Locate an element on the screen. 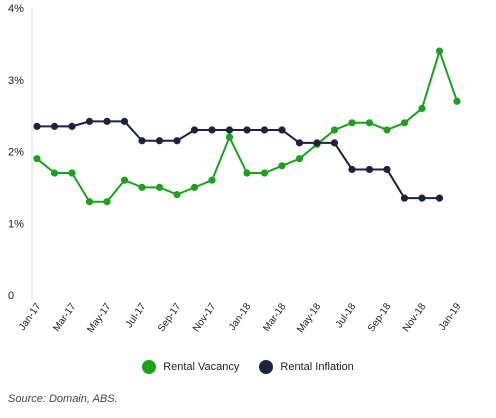  legend-label-rental-inflation: Rental Inflation is located at coordinates (317, 367).